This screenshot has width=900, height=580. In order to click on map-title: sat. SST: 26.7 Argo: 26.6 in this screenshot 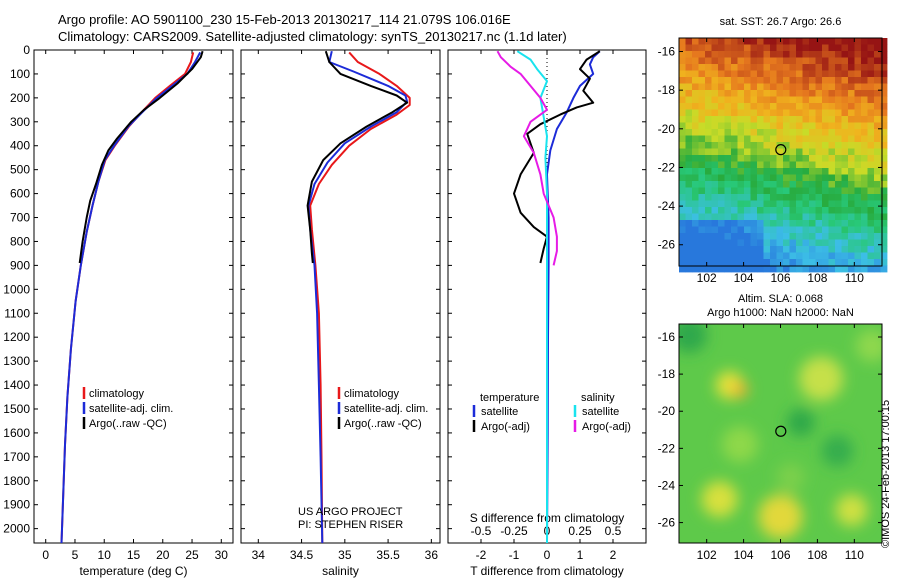, I will do `click(781, 22)`.